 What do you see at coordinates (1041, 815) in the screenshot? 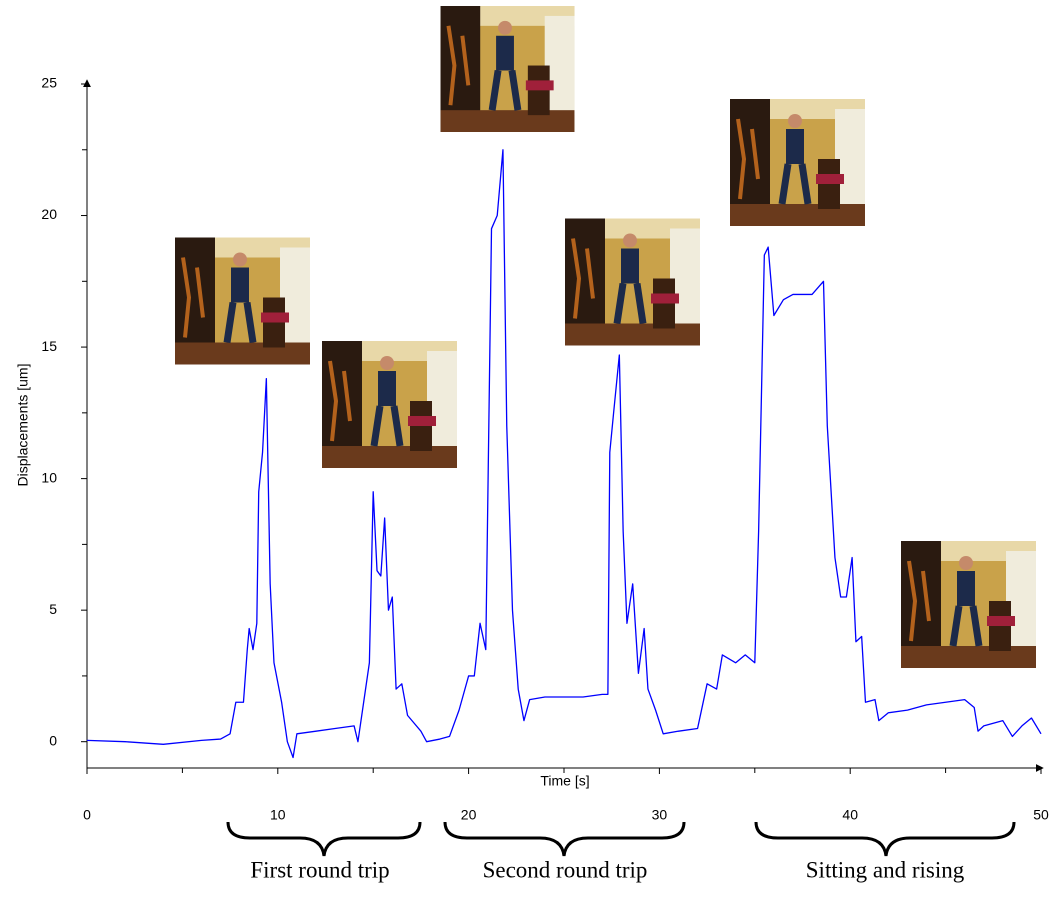
I see `x-tick-label: 50` at bounding box center [1041, 815].